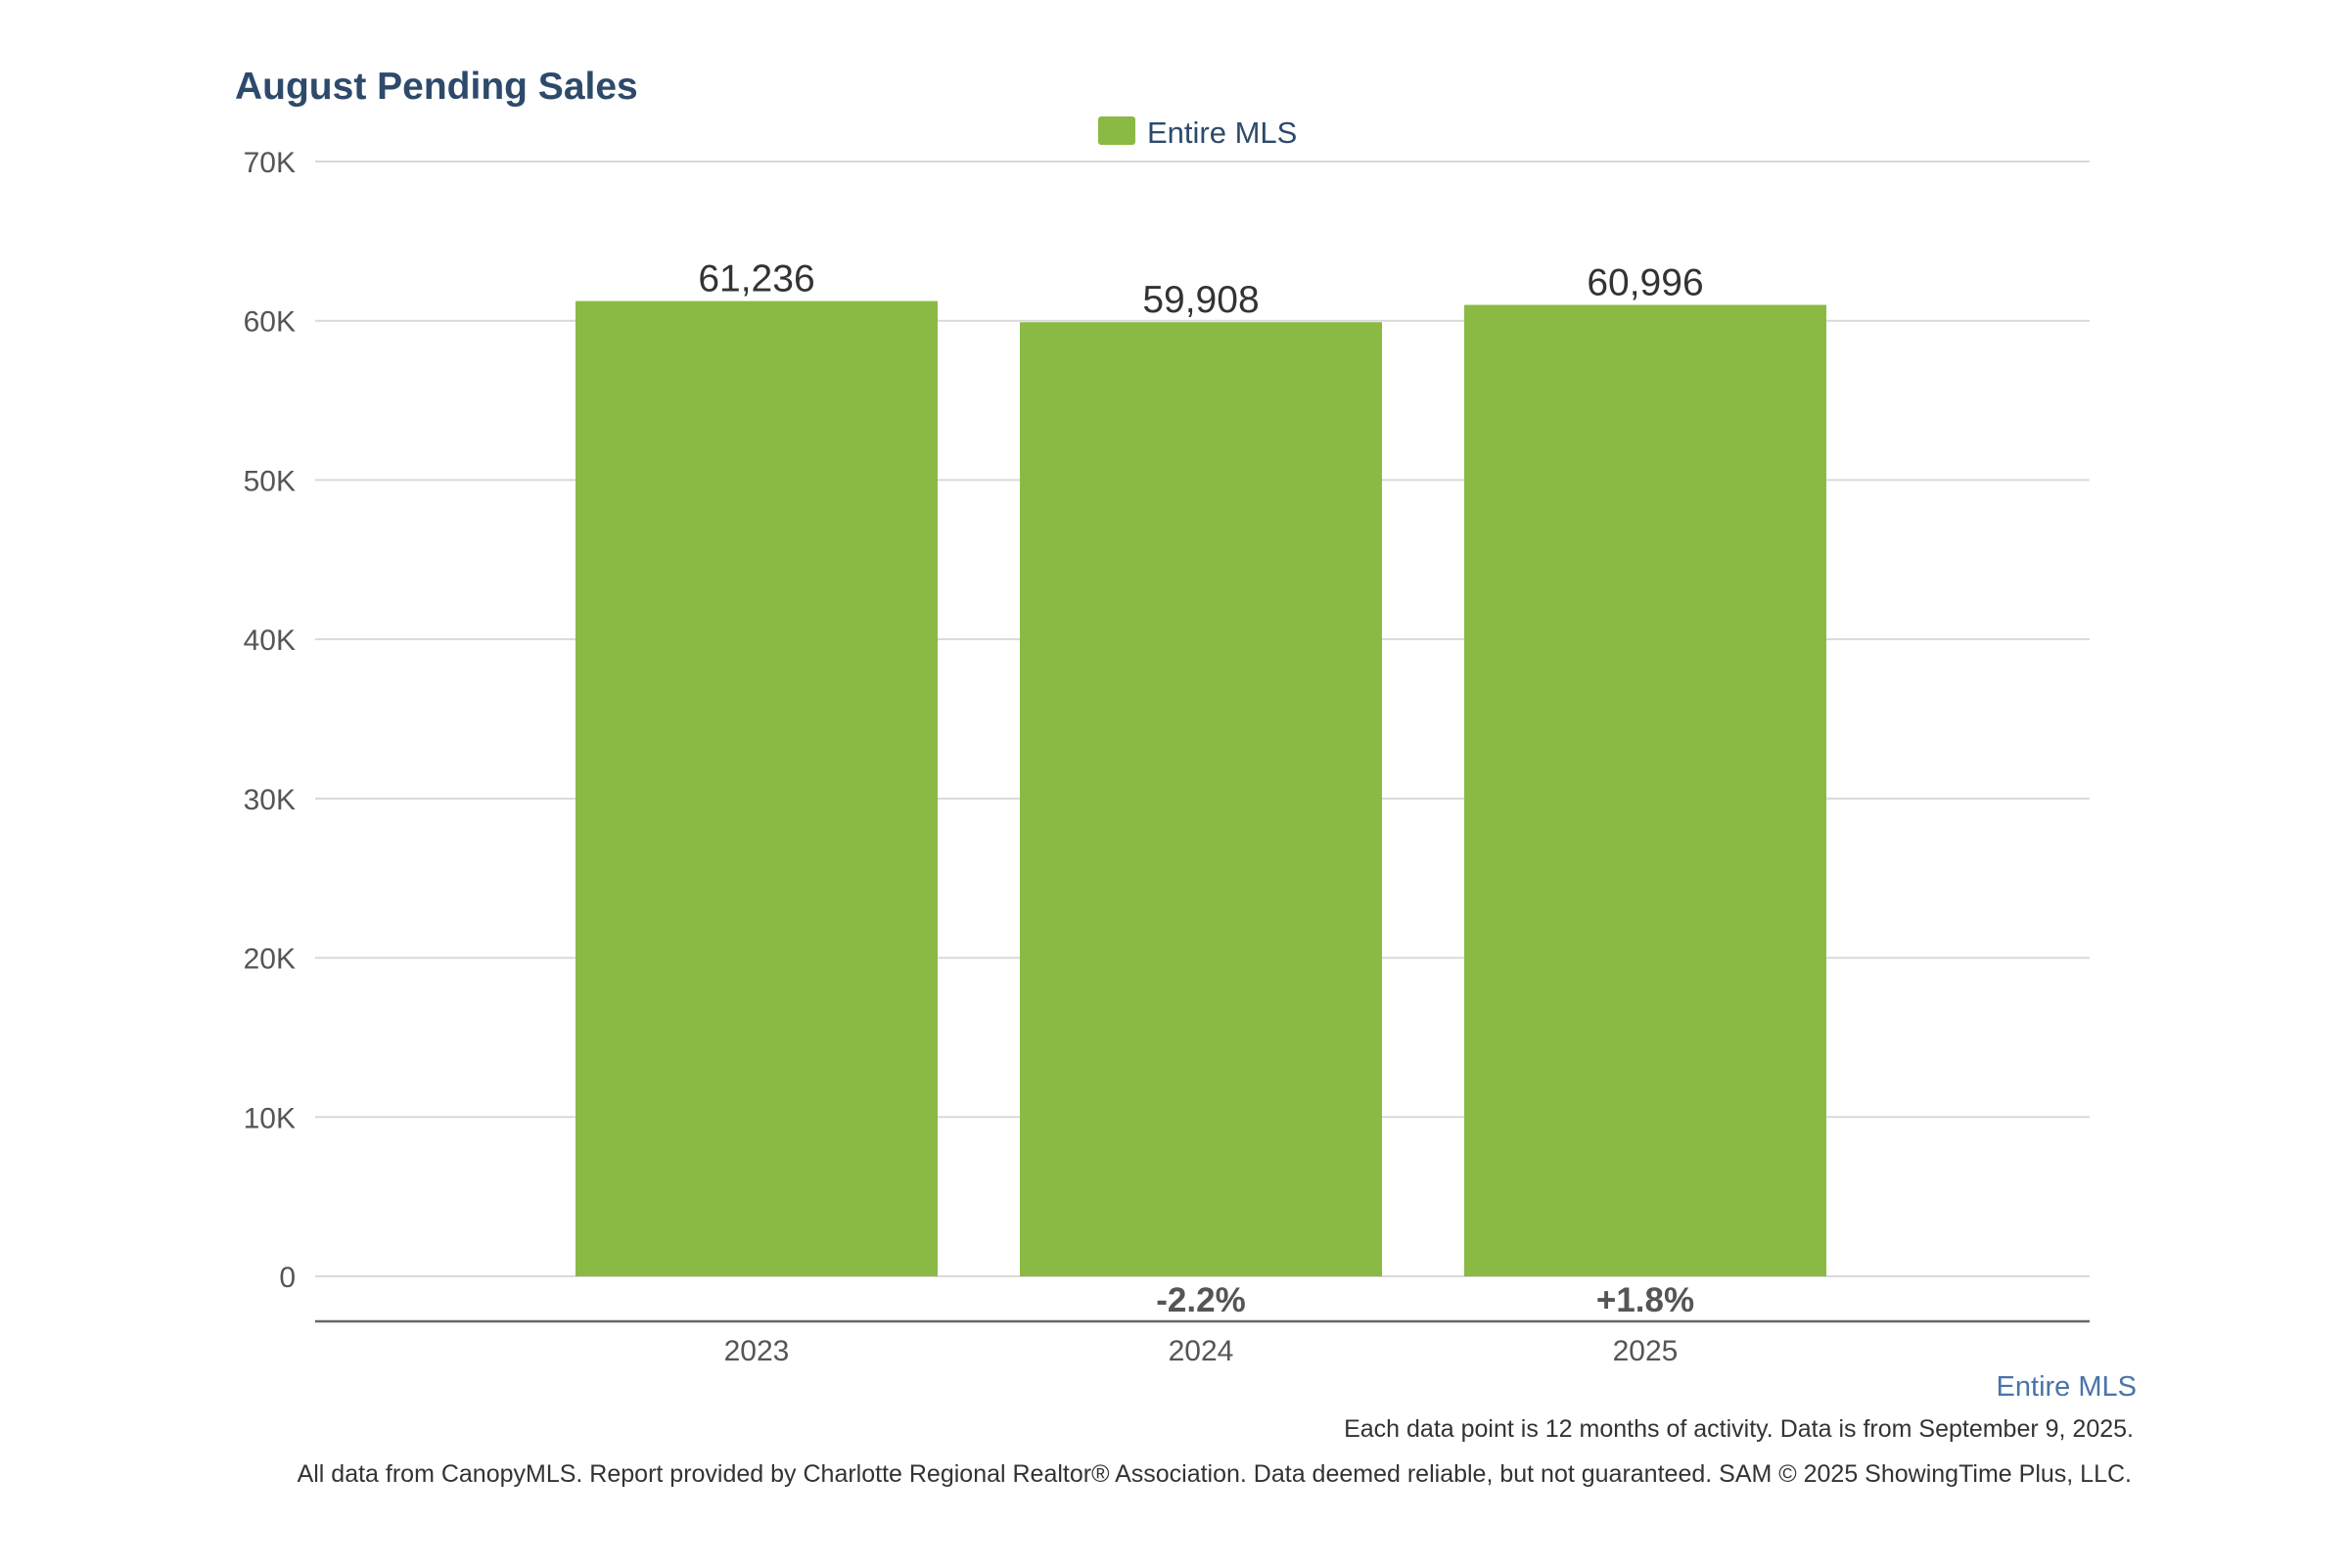 The width and height of the screenshot is (2349, 1568). Describe the element at coordinates (1645, 790) in the screenshot. I see `bar-2025` at that location.